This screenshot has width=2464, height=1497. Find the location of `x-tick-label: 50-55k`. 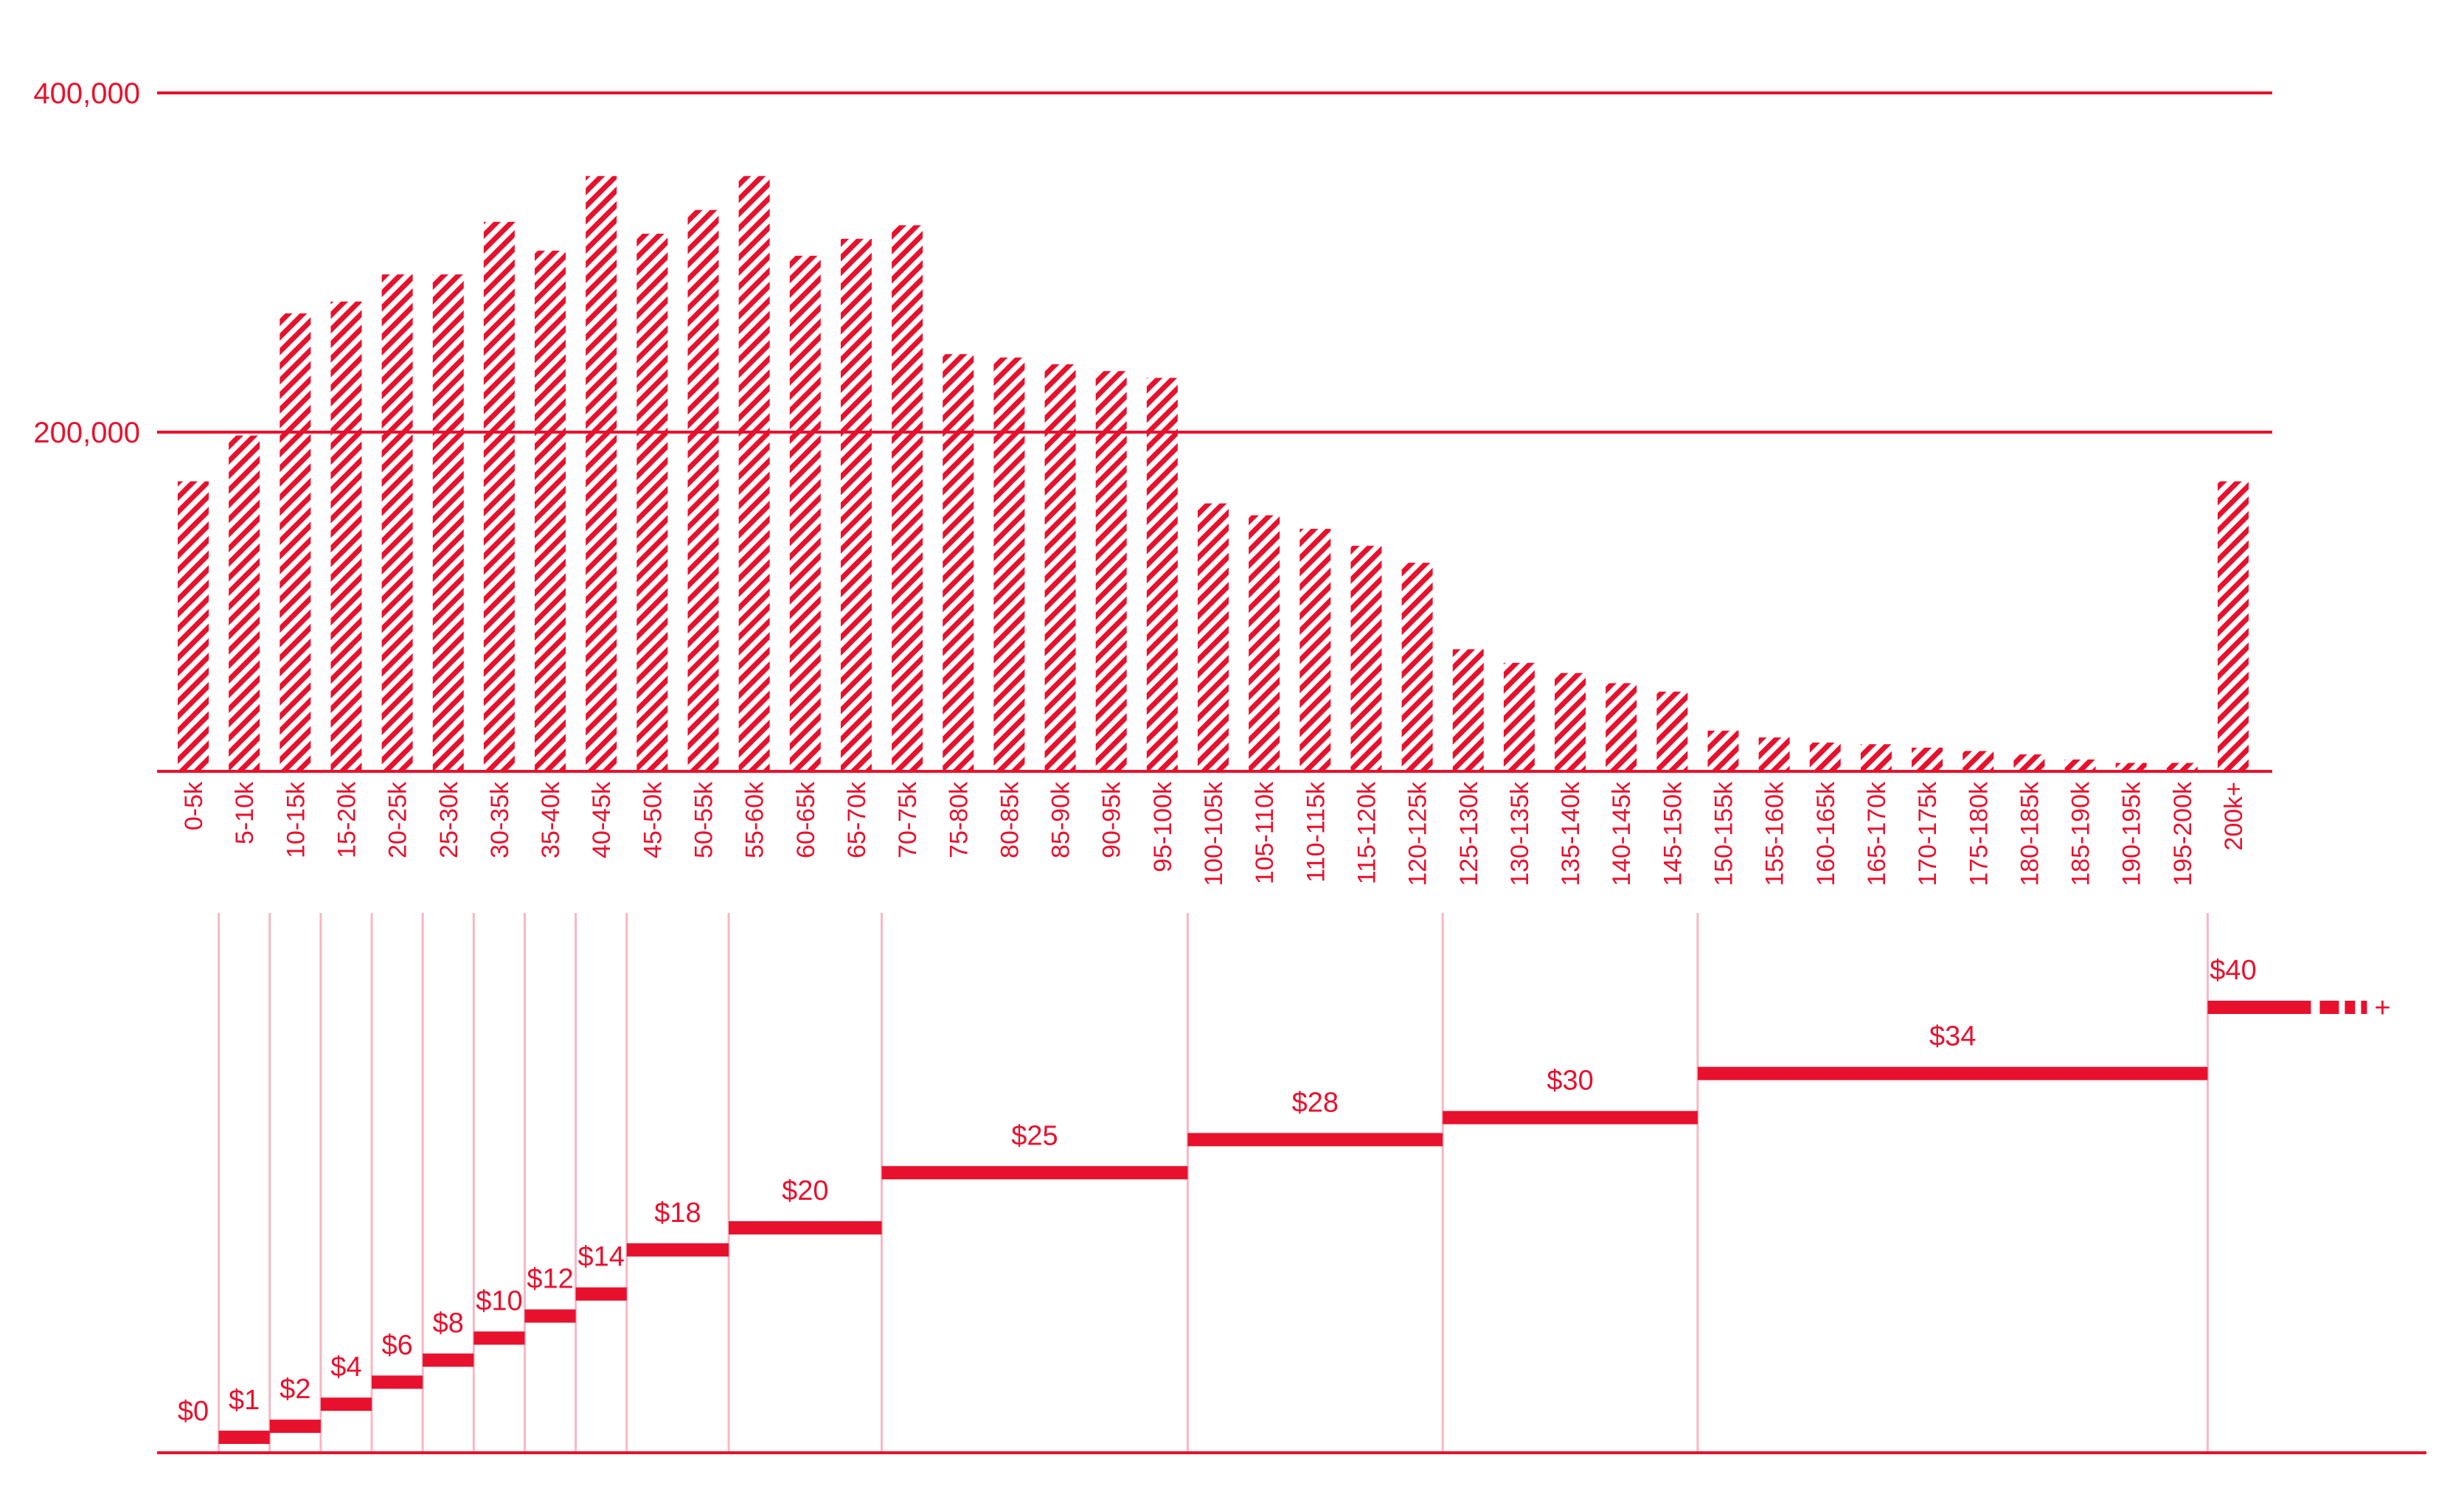

x-tick-label: 50-55k is located at coordinates (704, 819).